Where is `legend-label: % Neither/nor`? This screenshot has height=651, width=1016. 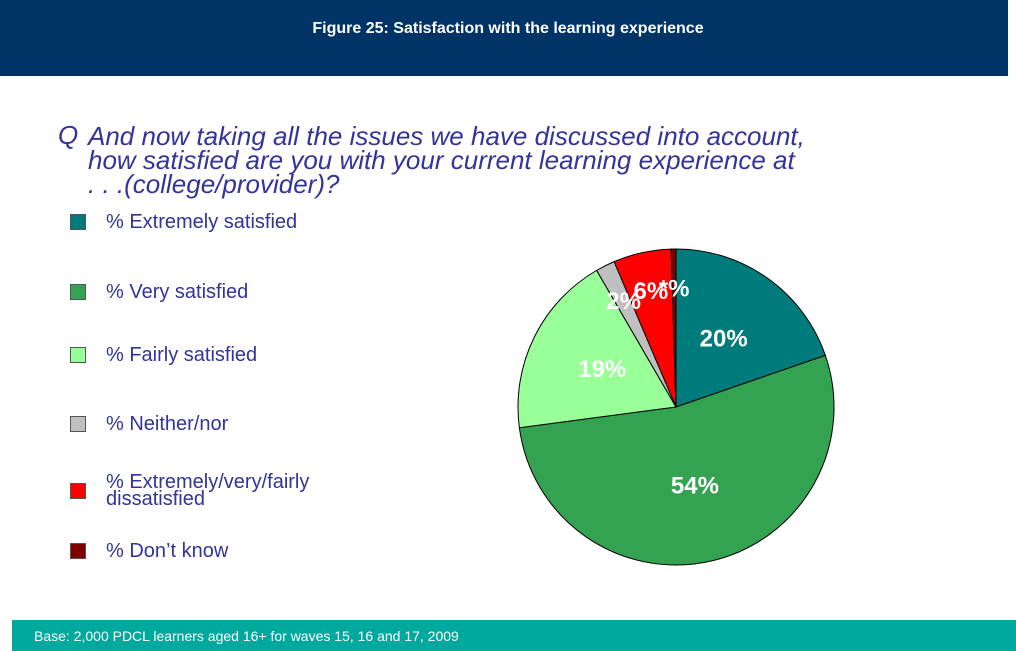
legend-label: % Neither/nor is located at coordinates (167, 423).